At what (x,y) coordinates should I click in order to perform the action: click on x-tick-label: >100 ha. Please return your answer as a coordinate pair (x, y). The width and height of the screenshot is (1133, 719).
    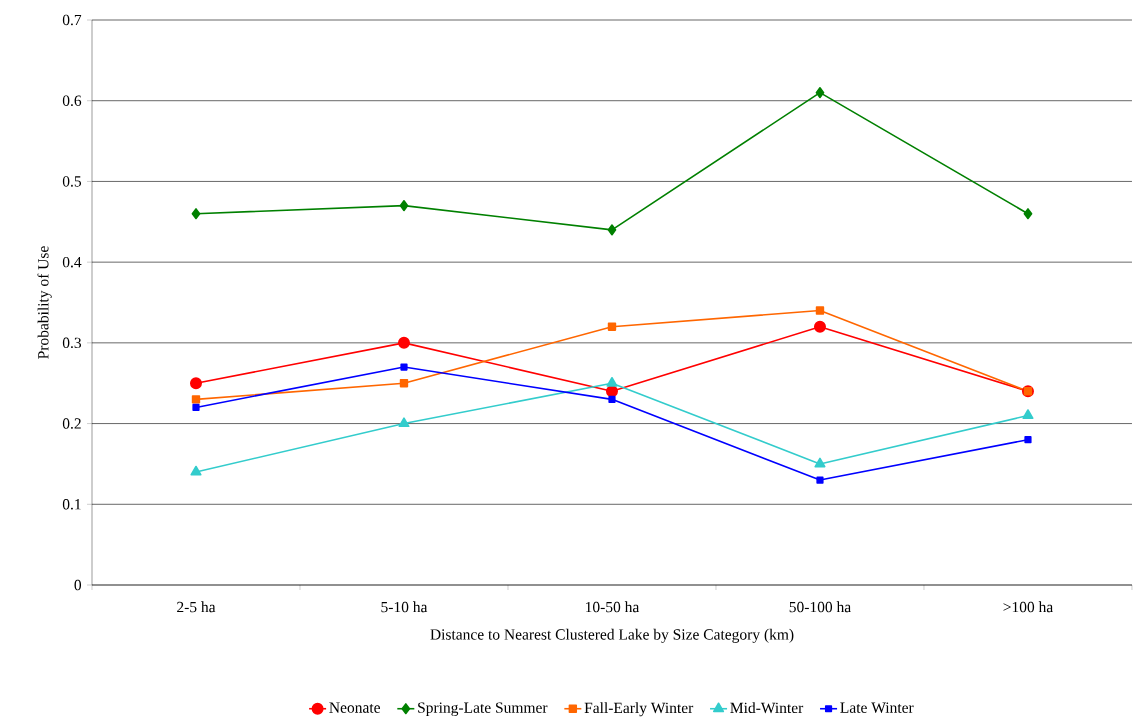
    Looking at the image, I should click on (1028, 607).